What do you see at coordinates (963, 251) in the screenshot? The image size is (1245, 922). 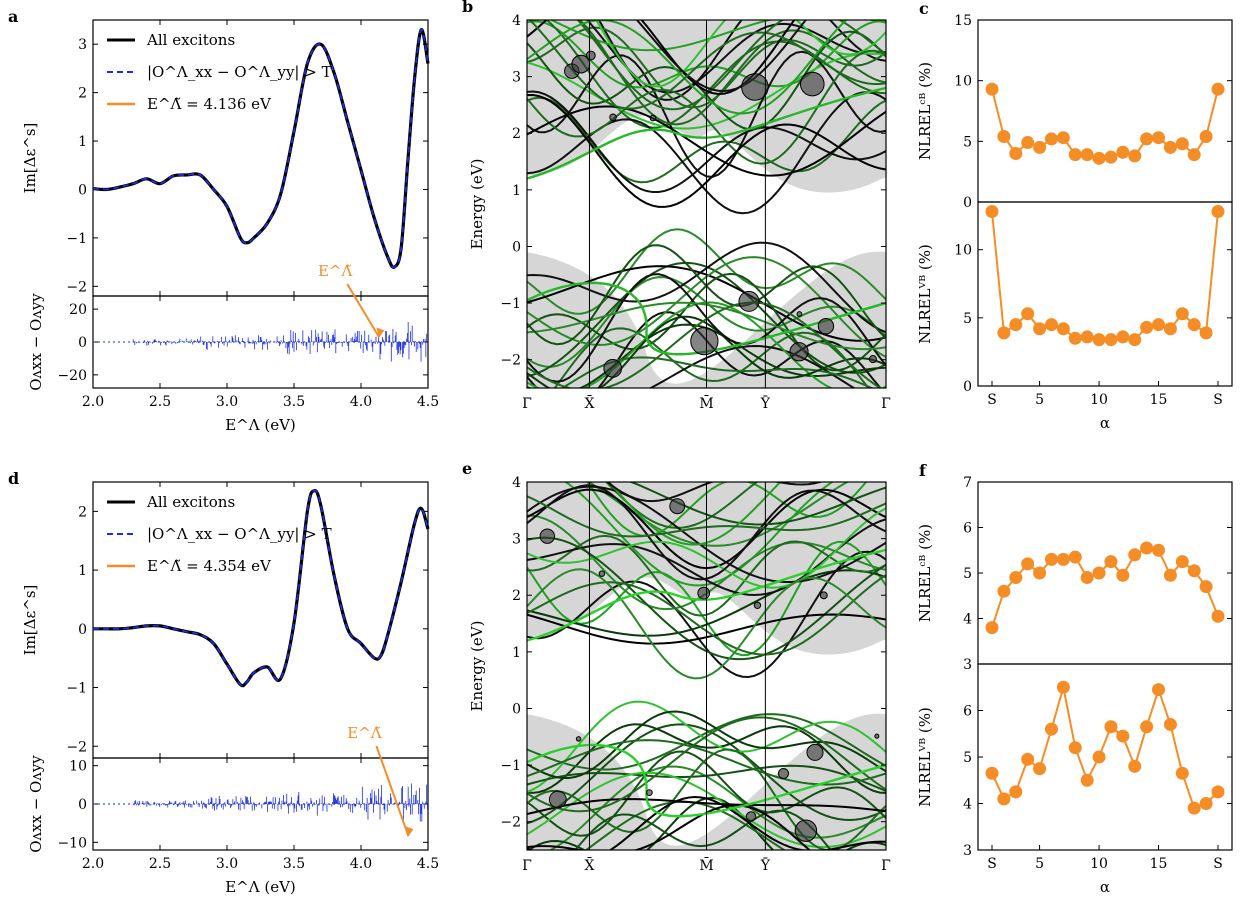 I see `nlrel-y-vb-c-tick-label: 10` at bounding box center [963, 251].